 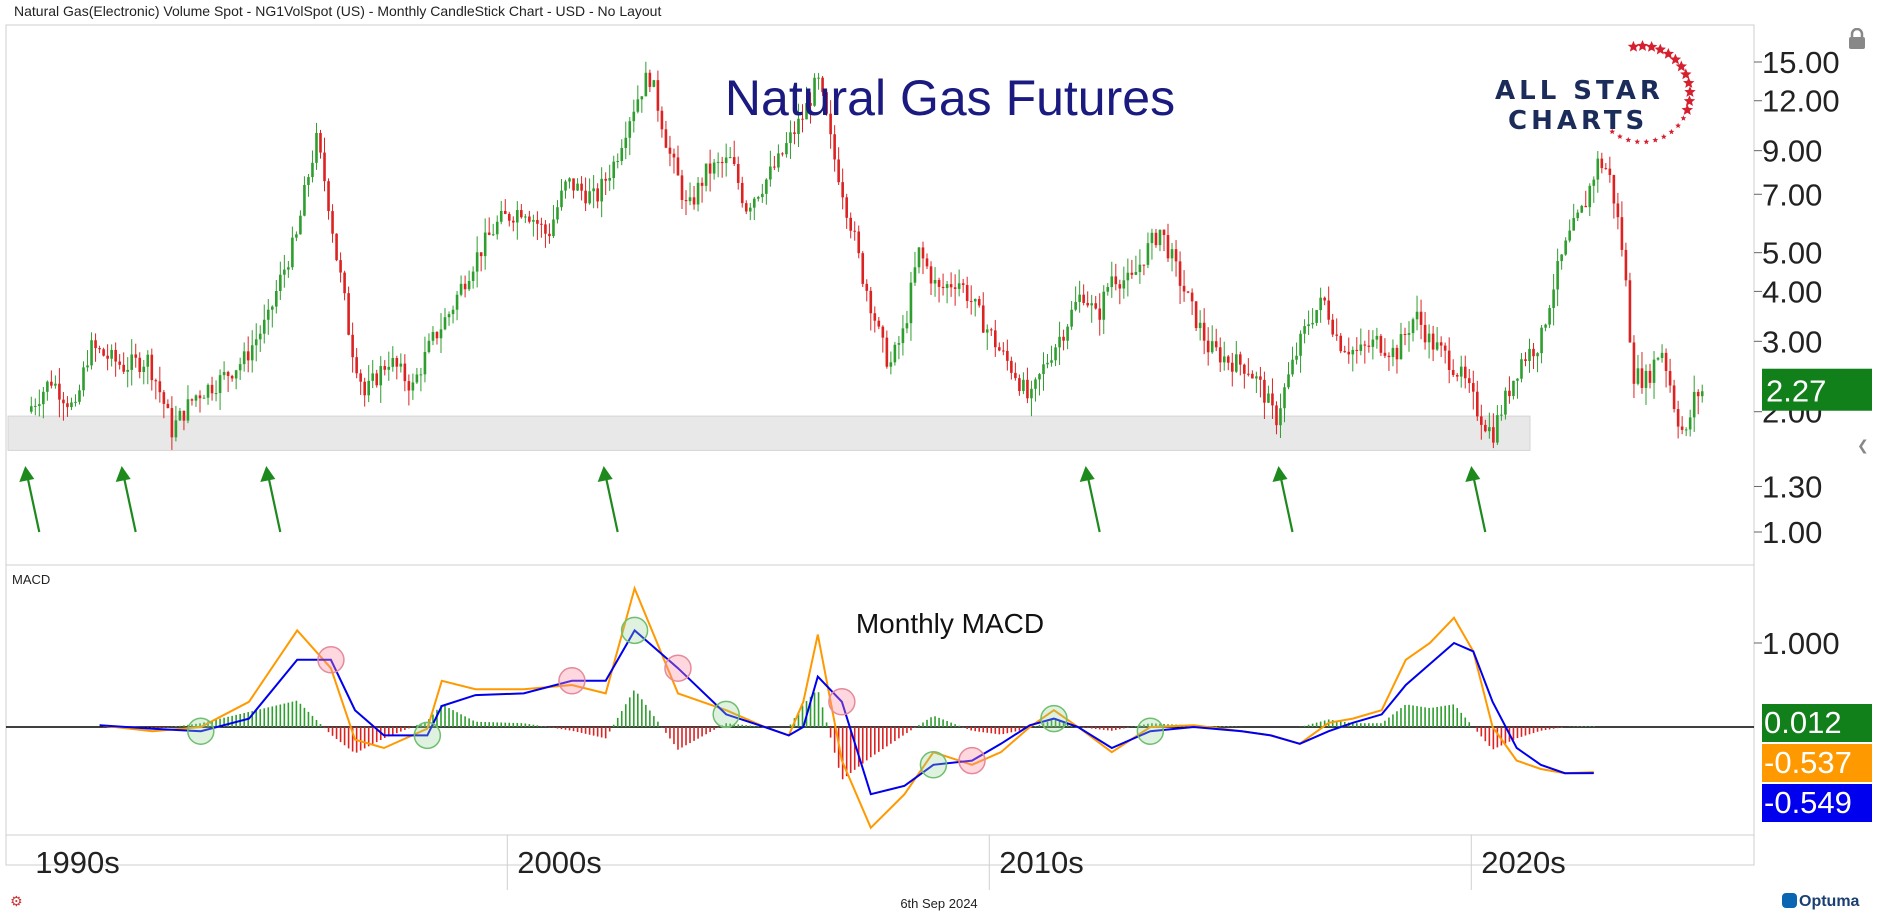 I want to click on macd-chart-title: Monthly MACD, so click(x=950, y=623).